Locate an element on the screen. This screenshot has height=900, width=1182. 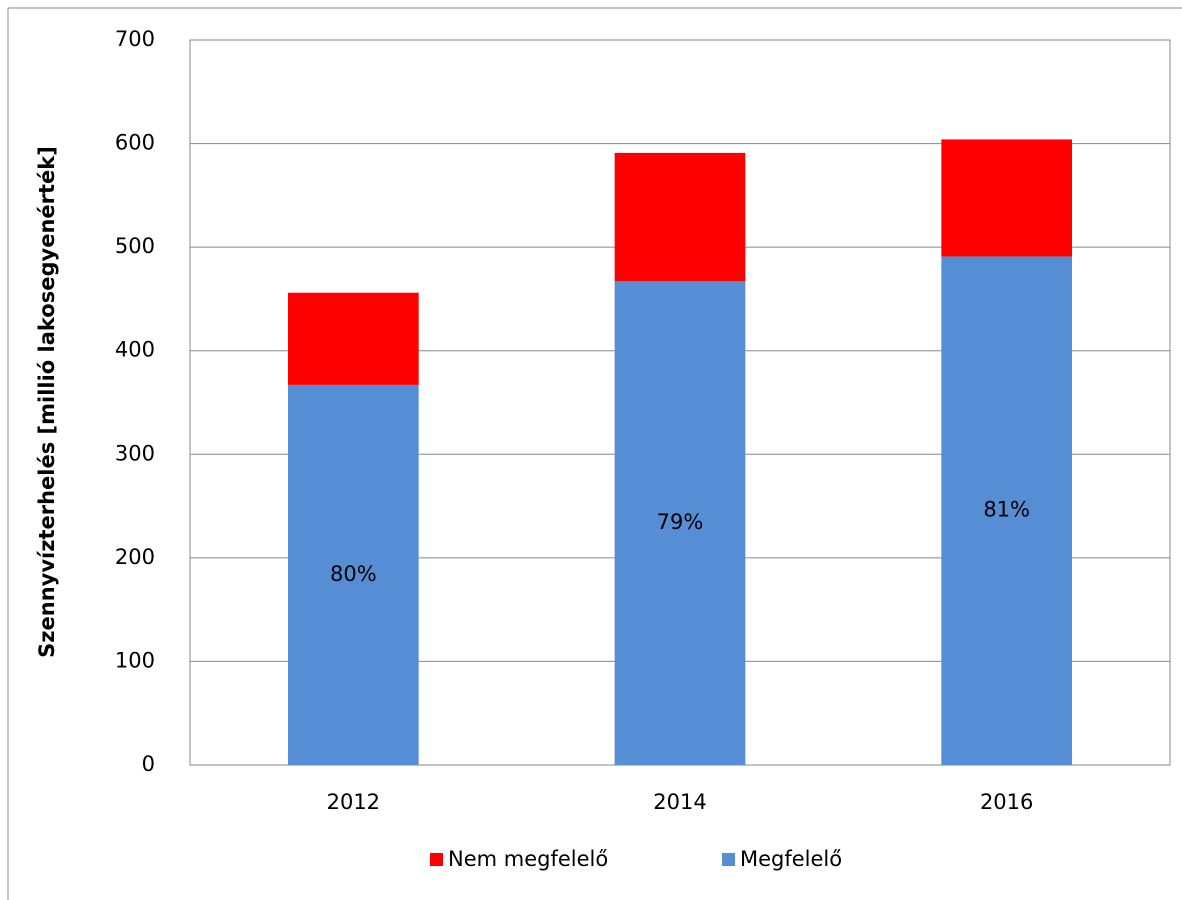
y-tick-label: 400 is located at coordinates (135, 350).